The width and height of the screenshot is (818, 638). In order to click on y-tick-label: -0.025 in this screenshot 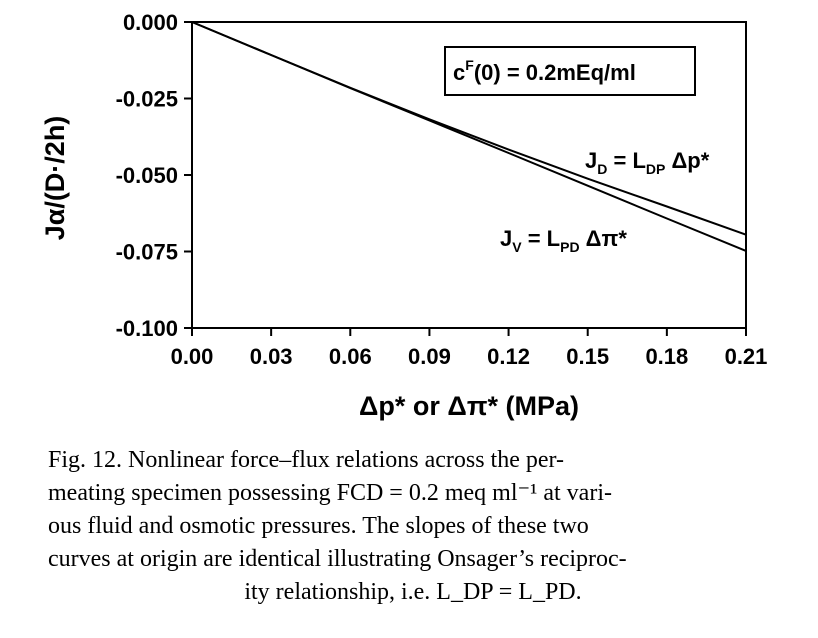, I will do `click(147, 99)`.